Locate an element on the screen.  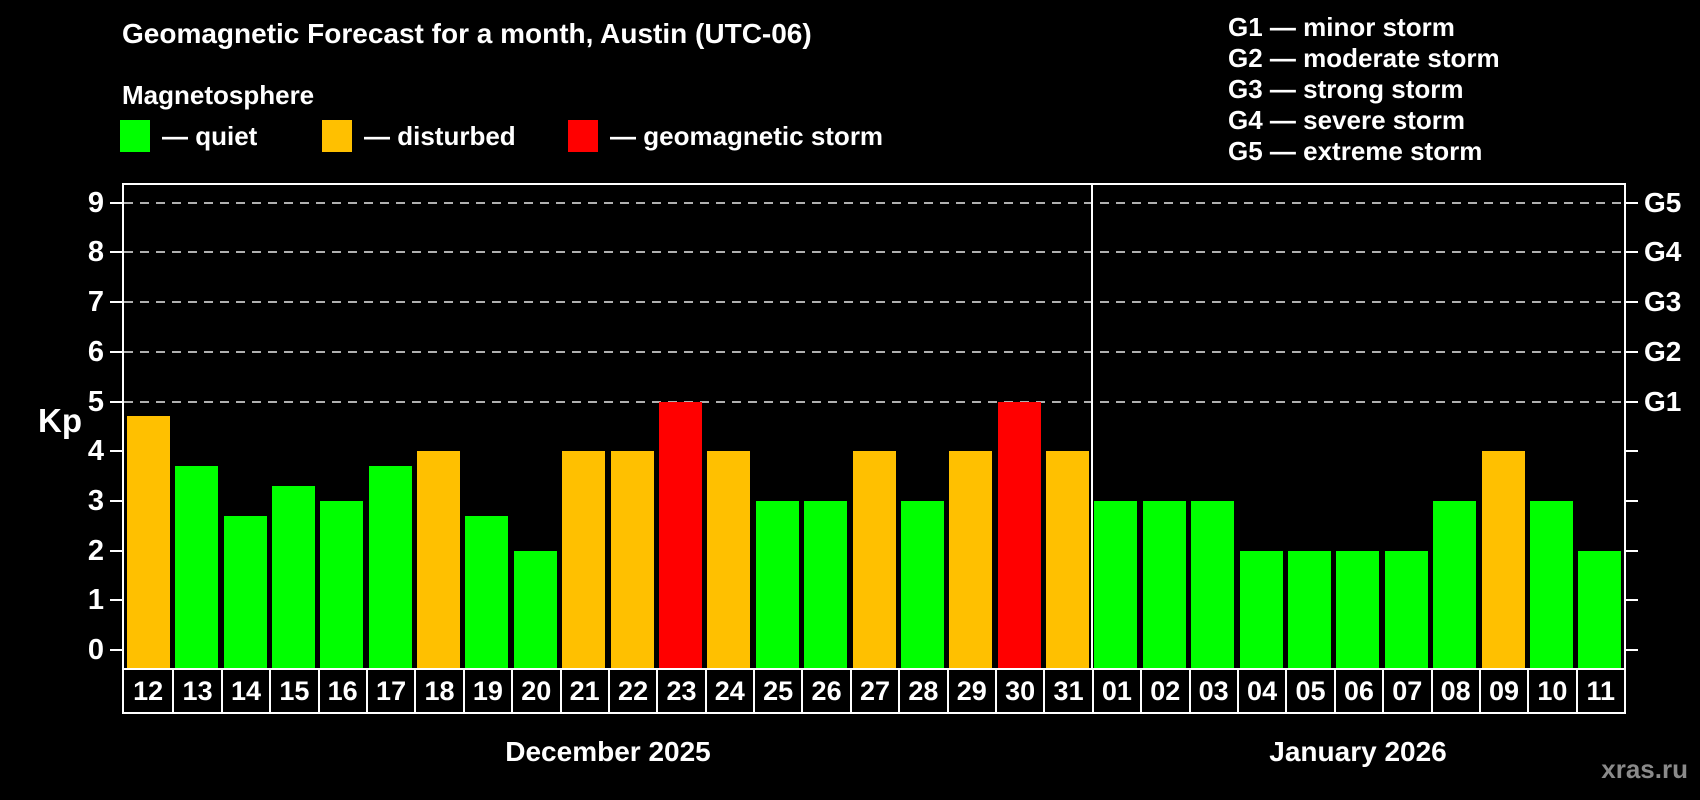
y-tick-label: 0 is located at coordinates (95, 650).